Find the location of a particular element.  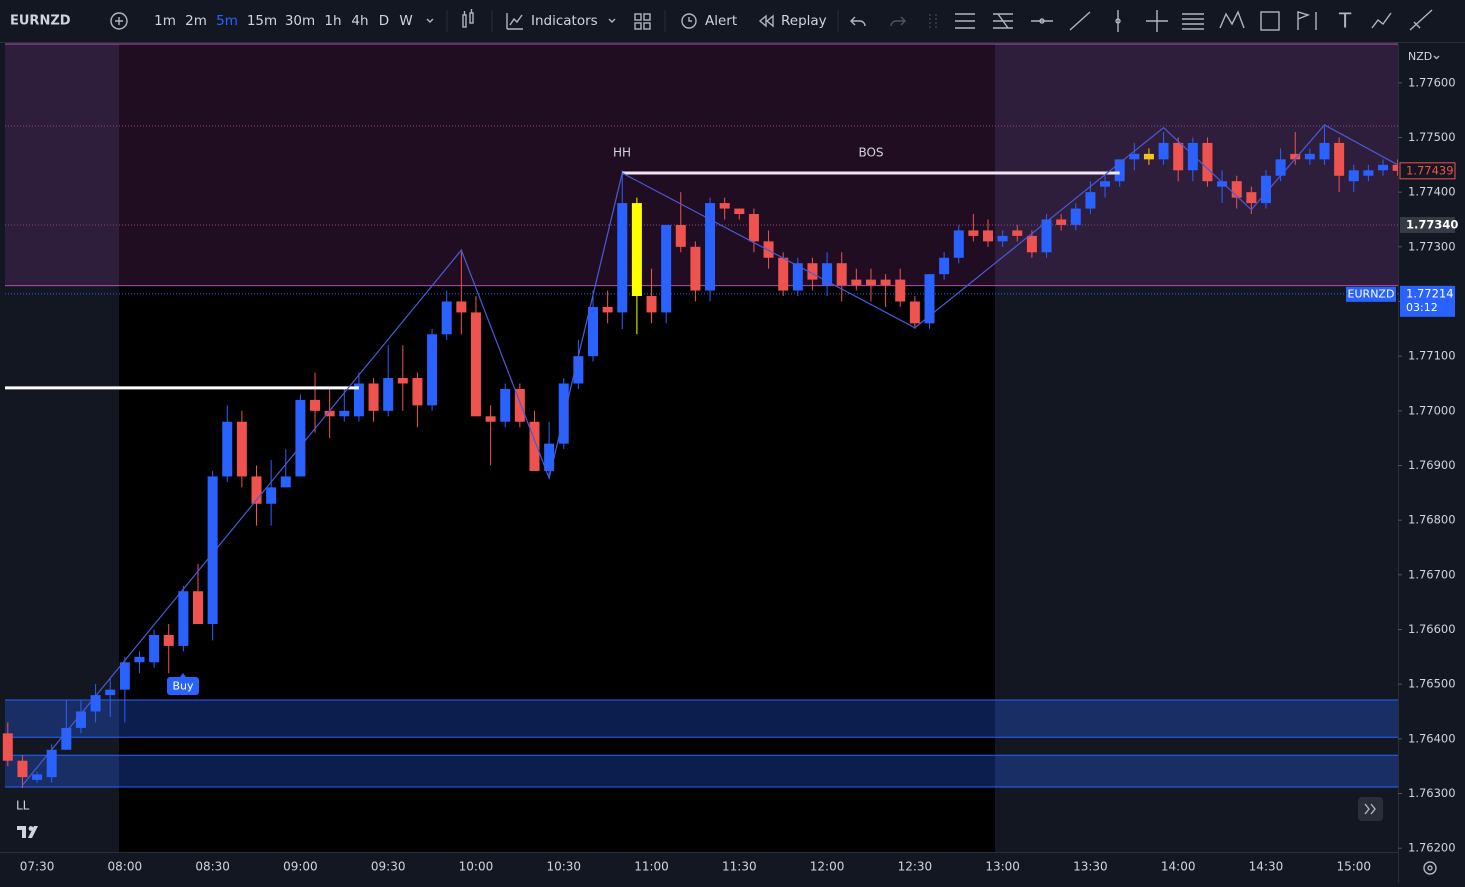

interval-menu is located at coordinates (430, 20).